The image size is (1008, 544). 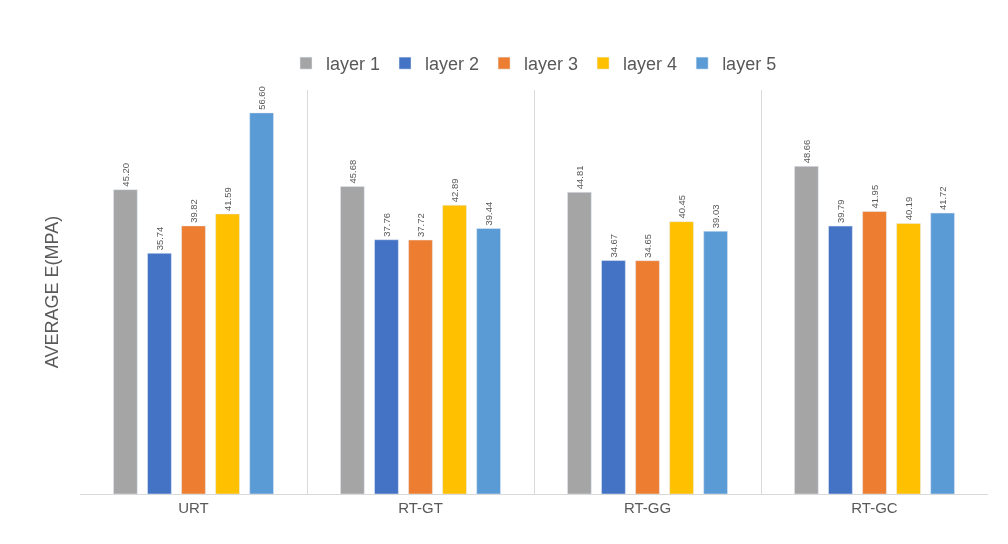 What do you see at coordinates (52, 292) in the screenshot?
I see `y-axis-title: AVERAGE E(MPA)` at bounding box center [52, 292].